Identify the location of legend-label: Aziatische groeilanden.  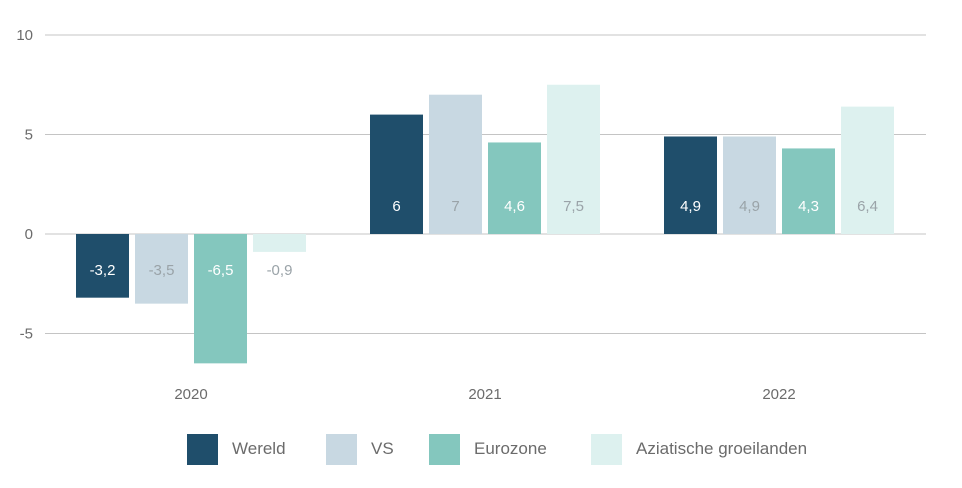
(722, 448).